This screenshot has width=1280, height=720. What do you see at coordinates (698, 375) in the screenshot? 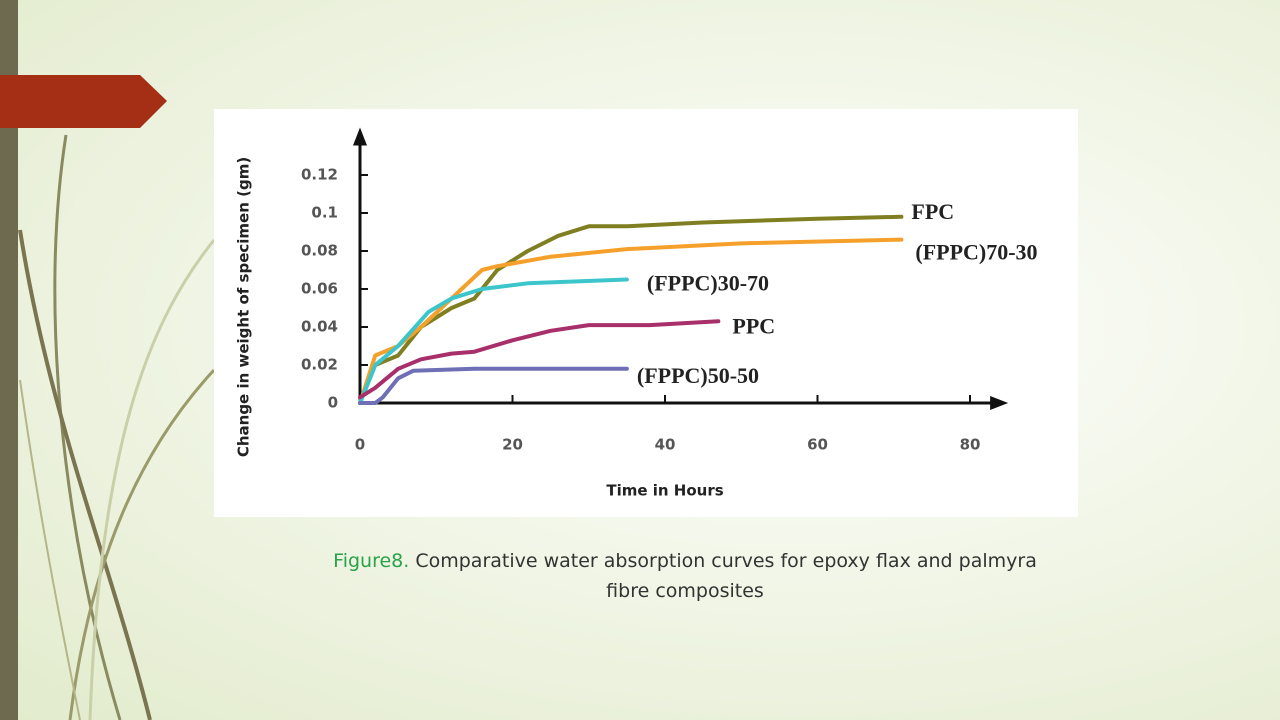
I see `series-label: (FPPC)50-50` at bounding box center [698, 375].